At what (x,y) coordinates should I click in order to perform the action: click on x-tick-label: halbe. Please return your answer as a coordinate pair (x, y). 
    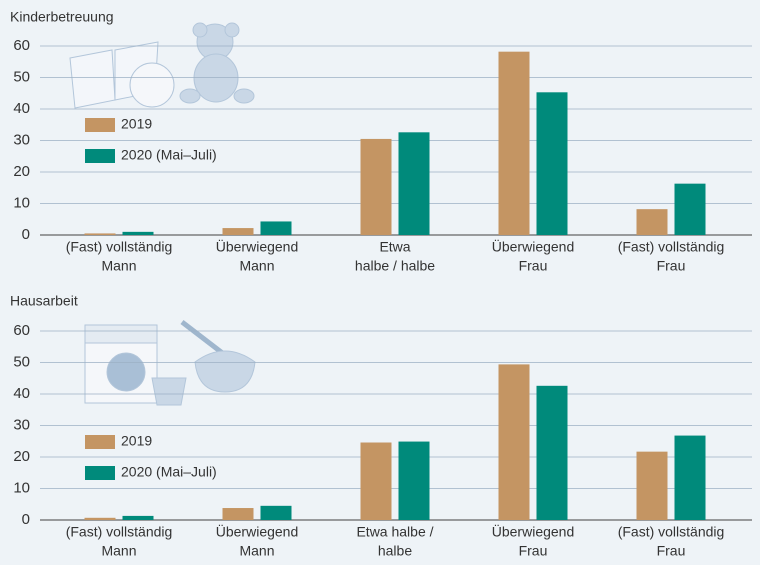
    Looking at the image, I should click on (395, 551).